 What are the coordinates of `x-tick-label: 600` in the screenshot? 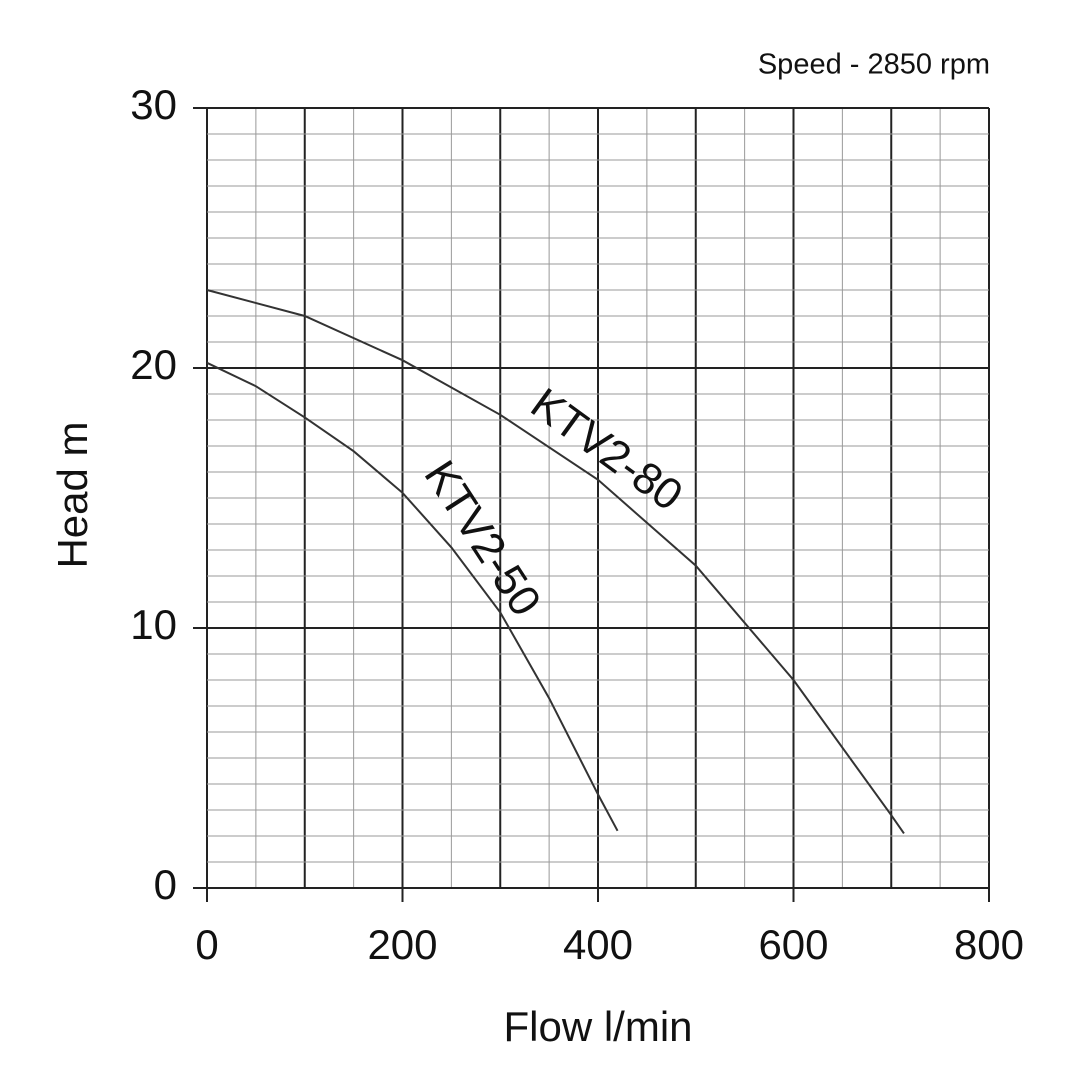 It's located at (793, 944).